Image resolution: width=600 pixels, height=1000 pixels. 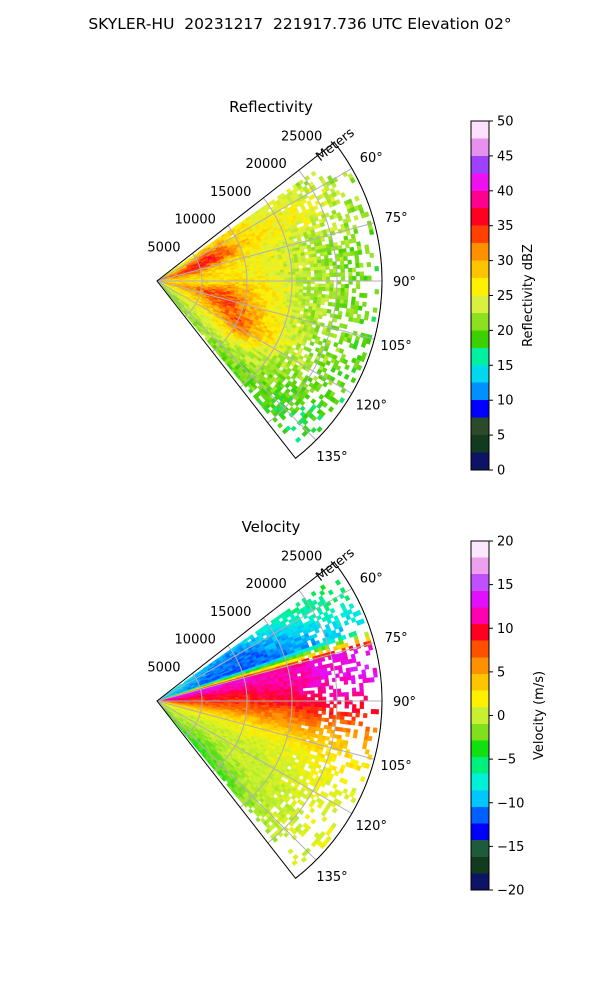 I want to click on colorbar-tick-label: 30, so click(x=505, y=261).